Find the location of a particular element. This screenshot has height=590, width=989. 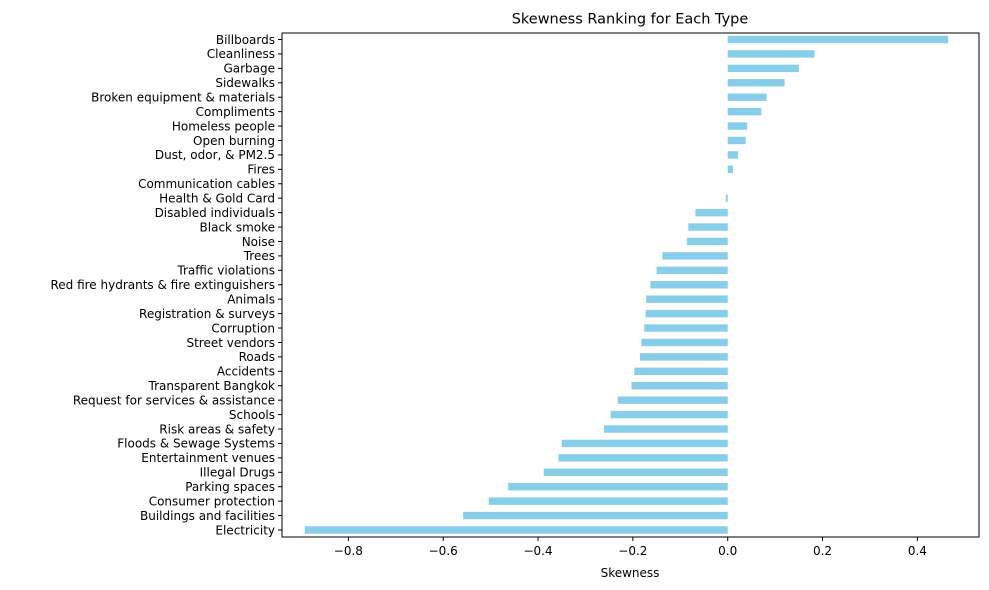

y-tick-label: Noise is located at coordinates (258, 242).